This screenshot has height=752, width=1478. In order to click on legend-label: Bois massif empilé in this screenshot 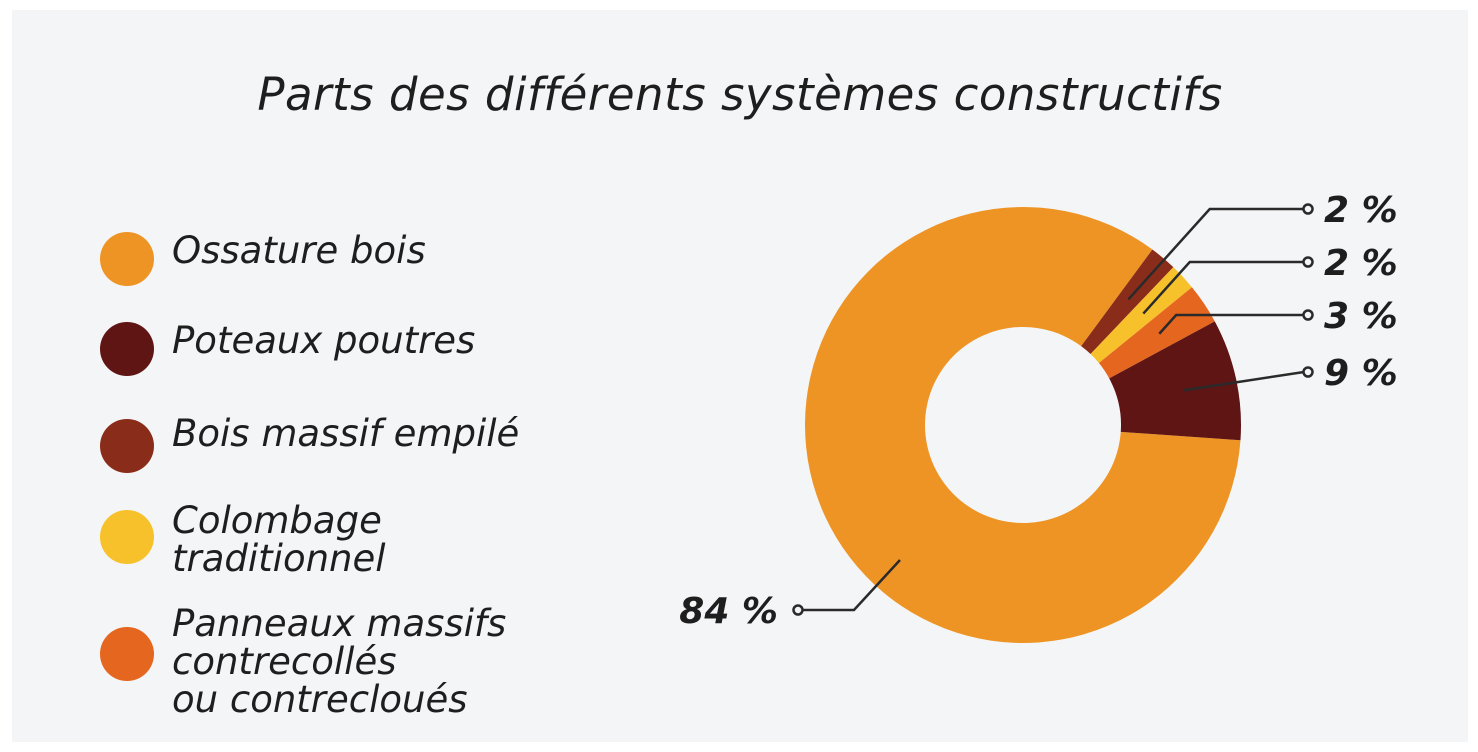, I will do `click(346, 433)`.